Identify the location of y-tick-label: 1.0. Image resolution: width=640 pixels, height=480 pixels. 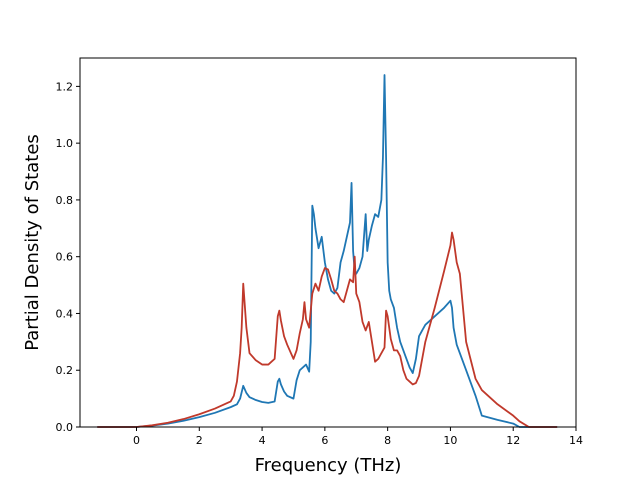
(65, 143).